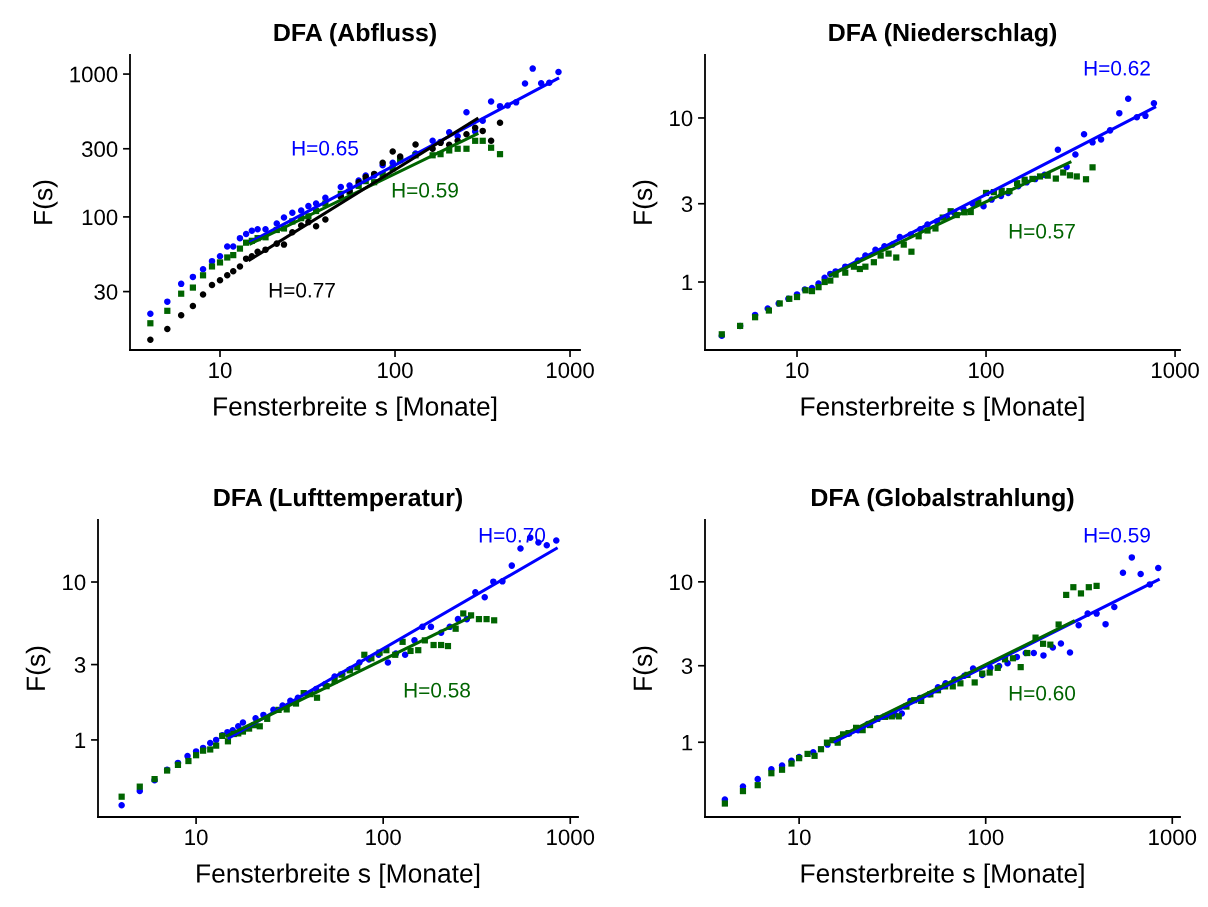  What do you see at coordinates (325, 148) in the screenshot?
I see `series-label: H=0.65` at bounding box center [325, 148].